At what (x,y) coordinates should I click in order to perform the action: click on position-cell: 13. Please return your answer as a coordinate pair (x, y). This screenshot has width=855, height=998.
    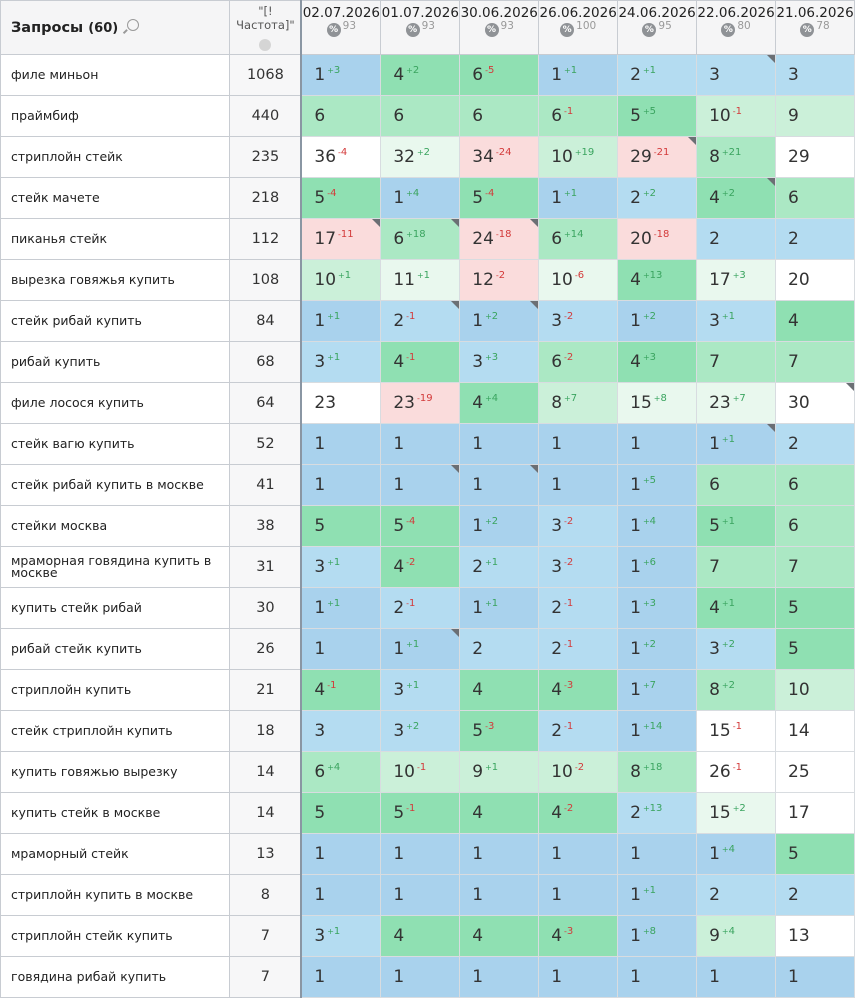
    Looking at the image, I should click on (815, 936).